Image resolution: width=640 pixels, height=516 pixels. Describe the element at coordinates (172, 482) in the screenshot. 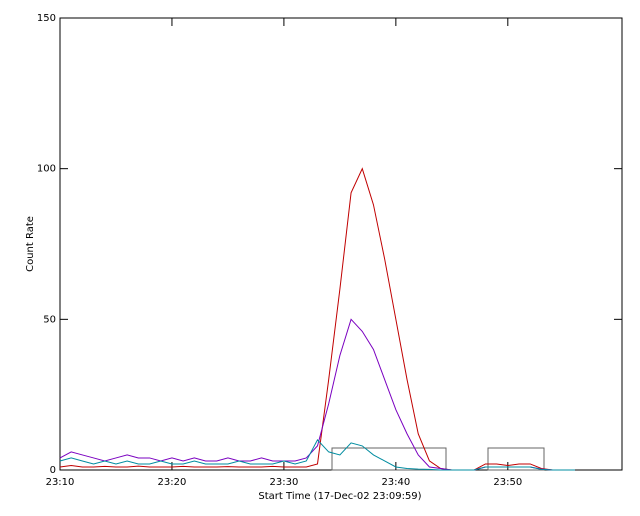

I see `x-tick-label: 23:20` at that location.